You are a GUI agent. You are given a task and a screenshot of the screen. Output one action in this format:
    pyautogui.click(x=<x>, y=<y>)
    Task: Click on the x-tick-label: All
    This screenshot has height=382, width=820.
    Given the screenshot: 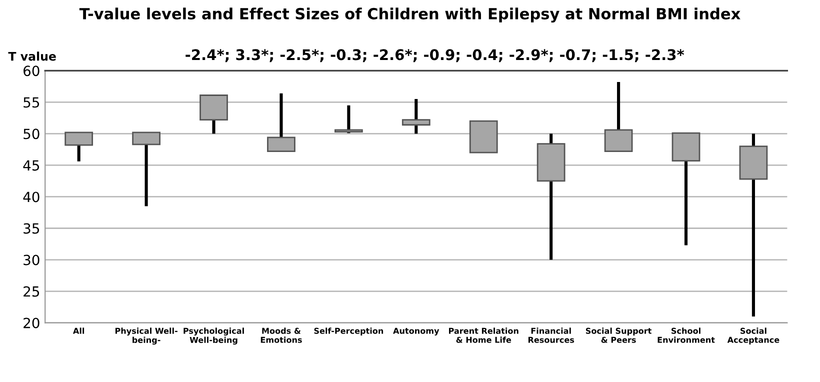 What is the action you would take?
    pyautogui.click(x=78, y=331)
    